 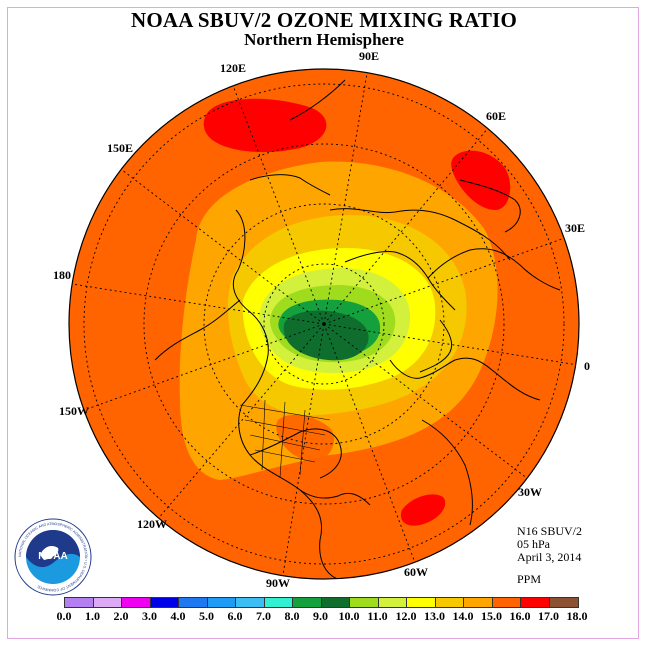 I want to click on colorbar-tick-label: 5.0, so click(x=206, y=616).